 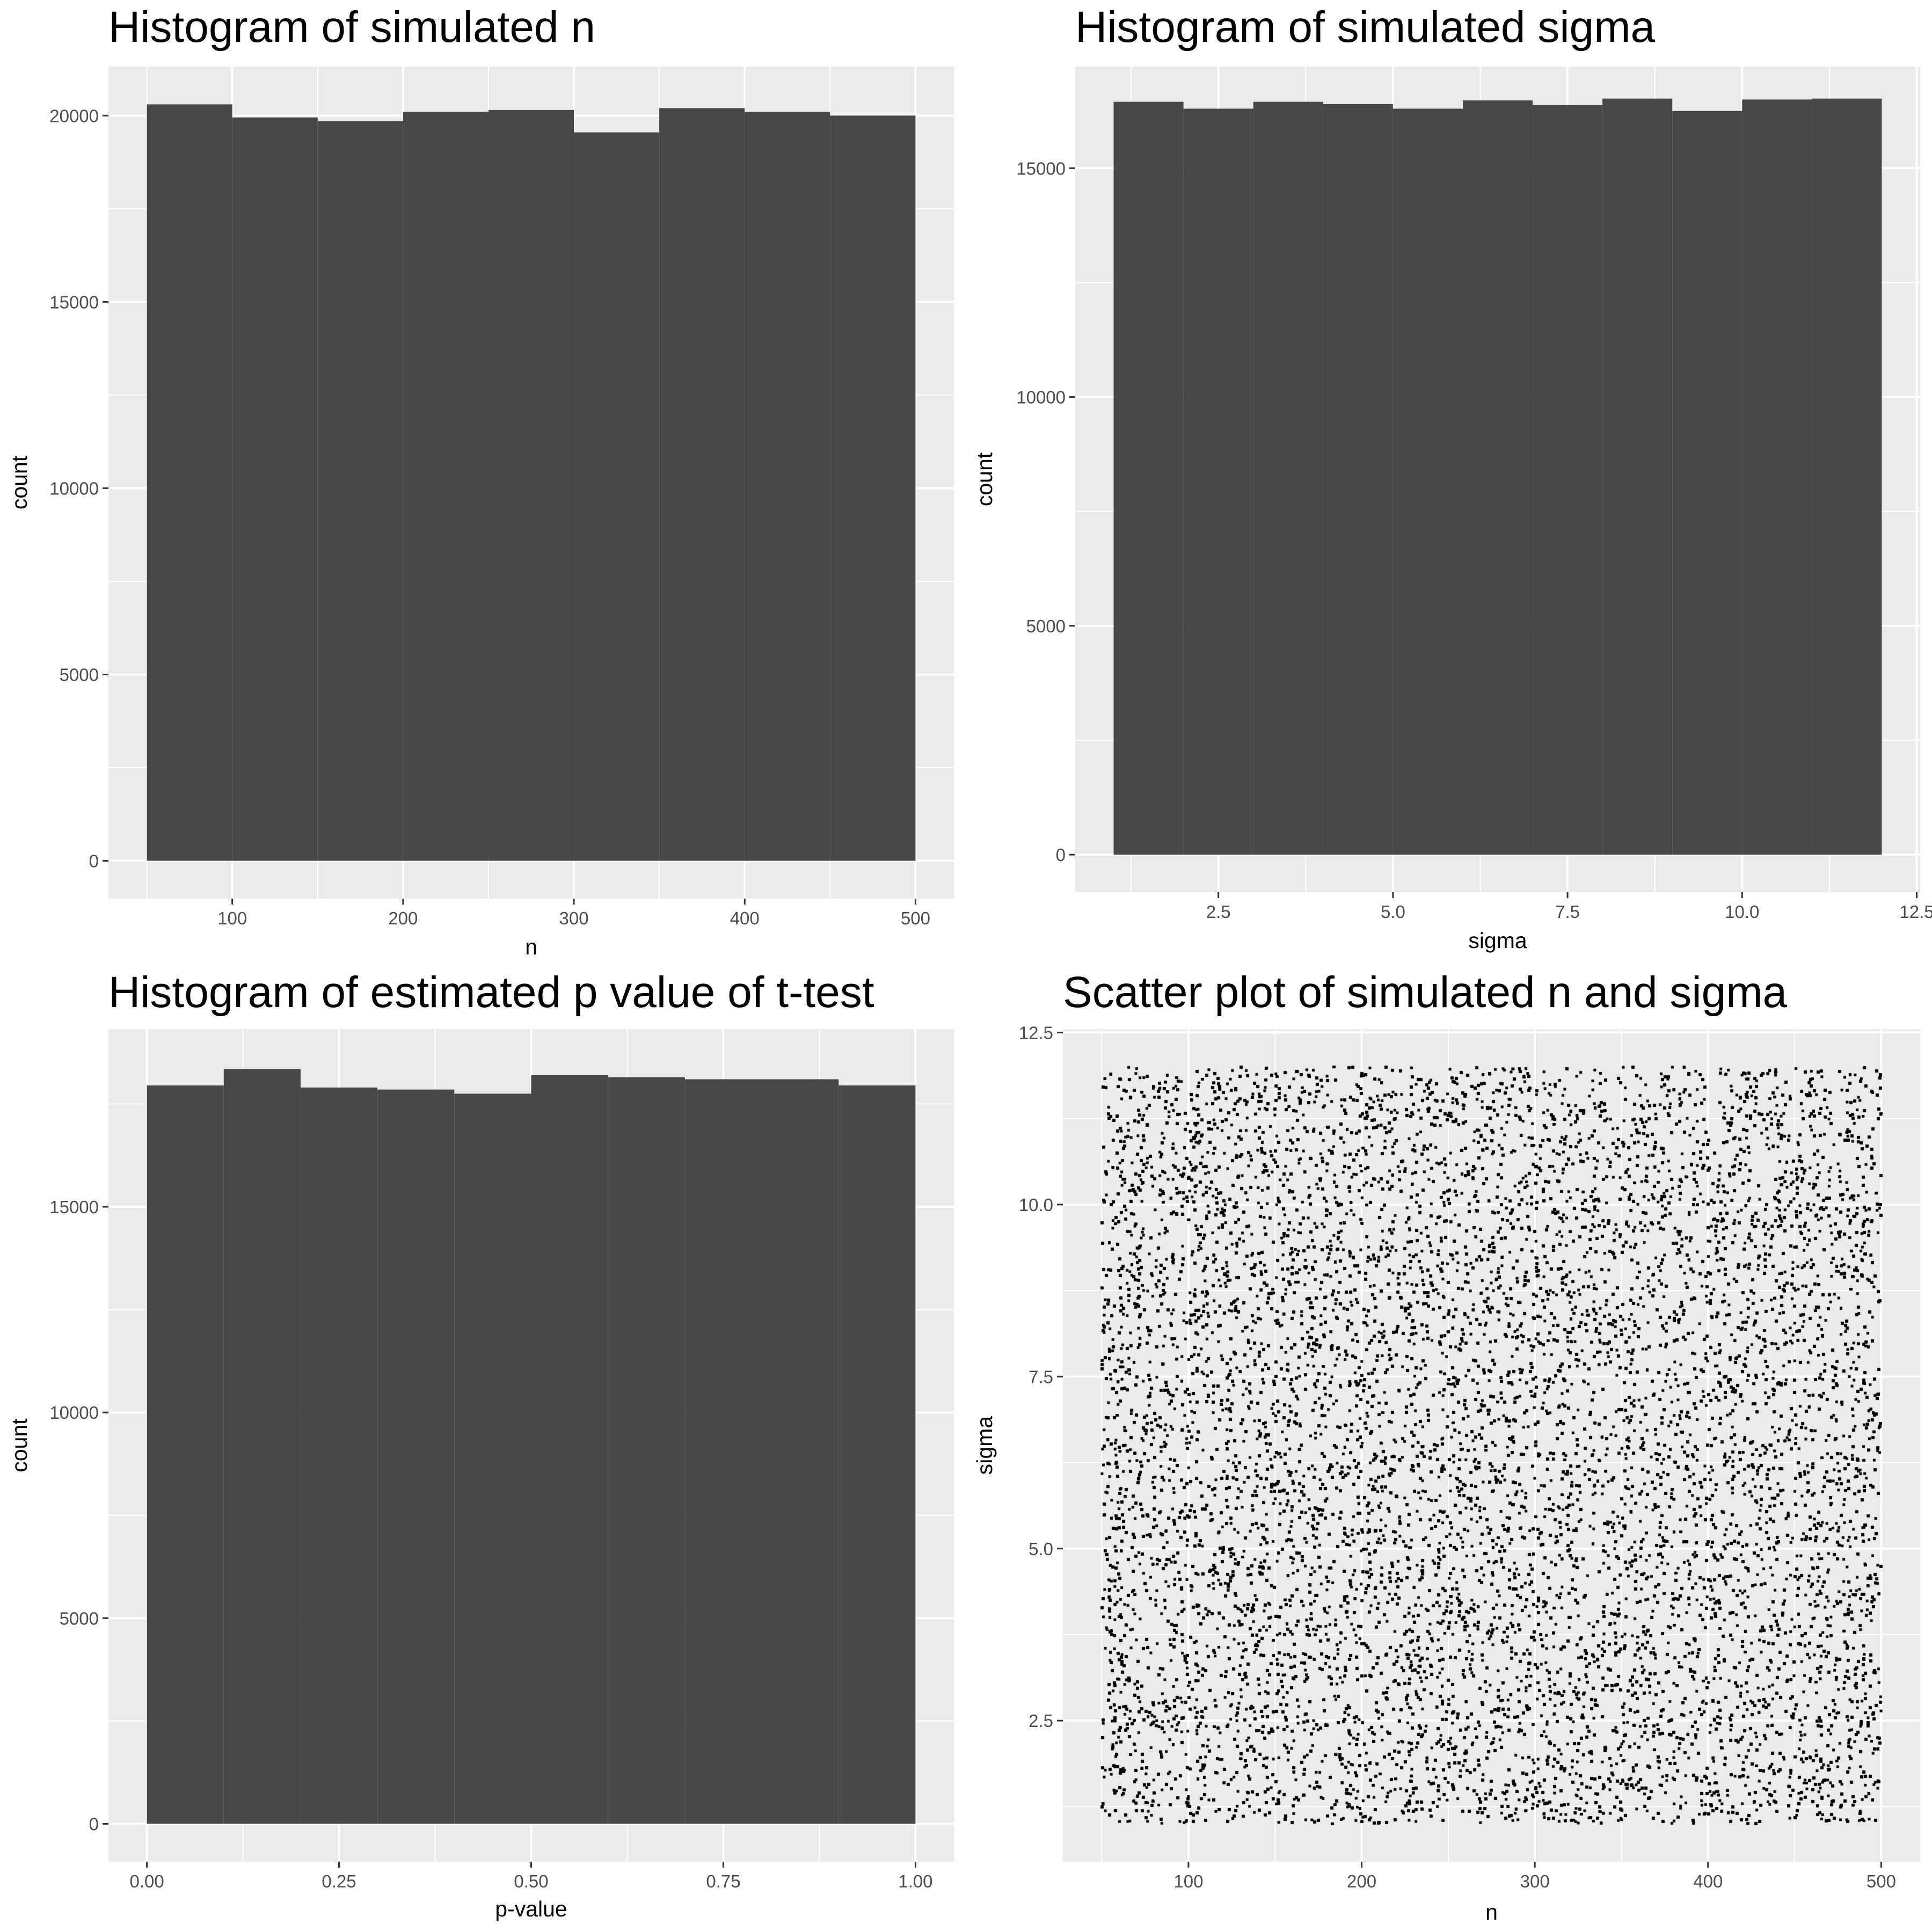 I want to click on chart-title: Scatter plot of simulated n and sigma, so click(x=1425, y=992).